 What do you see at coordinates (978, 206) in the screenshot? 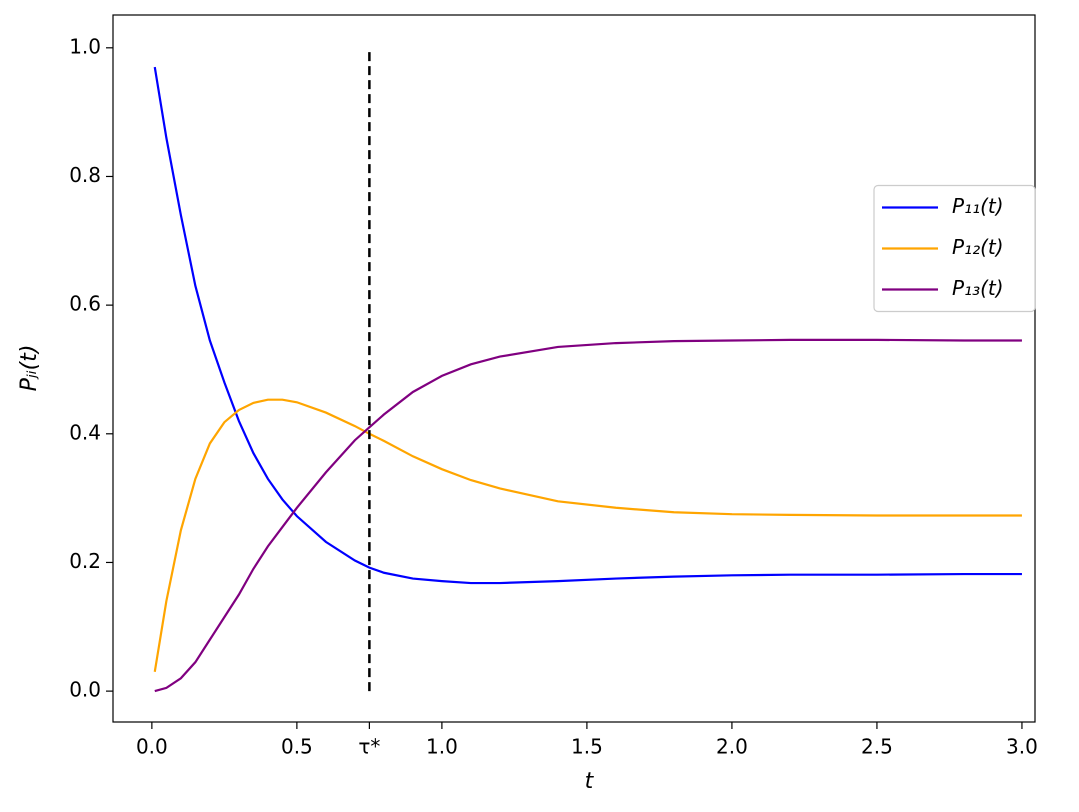
I see `legend-label: P₁₁(t)` at bounding box center [978, 206].